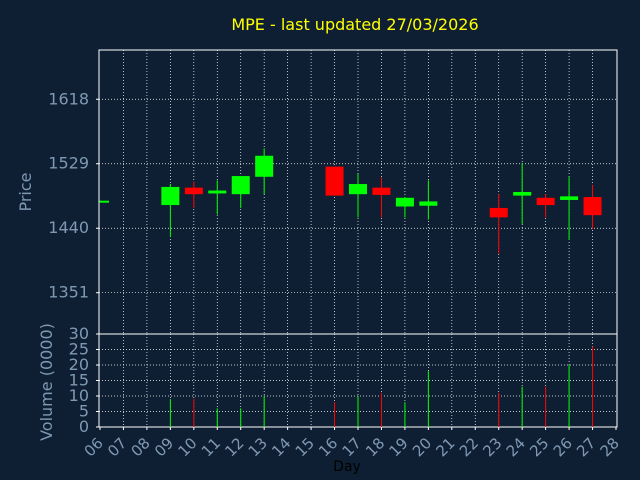  What do you see at coordinates (469, 447) in the screenshot?
I see `x-tick-label: 22` at bounding box center [469, 447].